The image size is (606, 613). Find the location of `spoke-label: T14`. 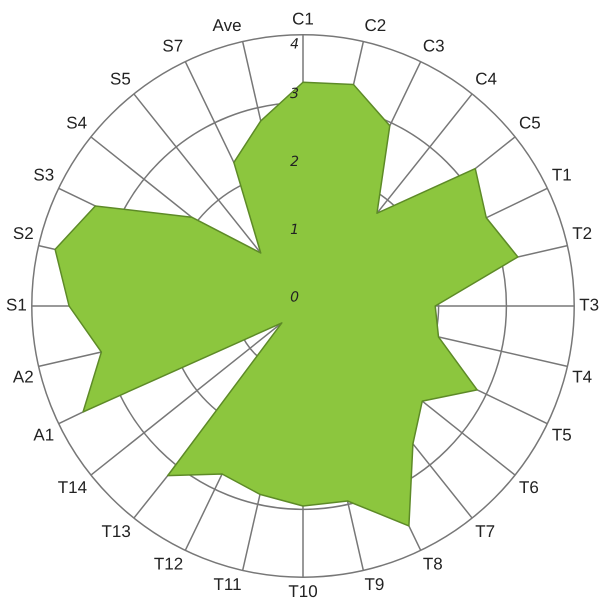

spoke-label: T14 is located at coordinates (73, 488).